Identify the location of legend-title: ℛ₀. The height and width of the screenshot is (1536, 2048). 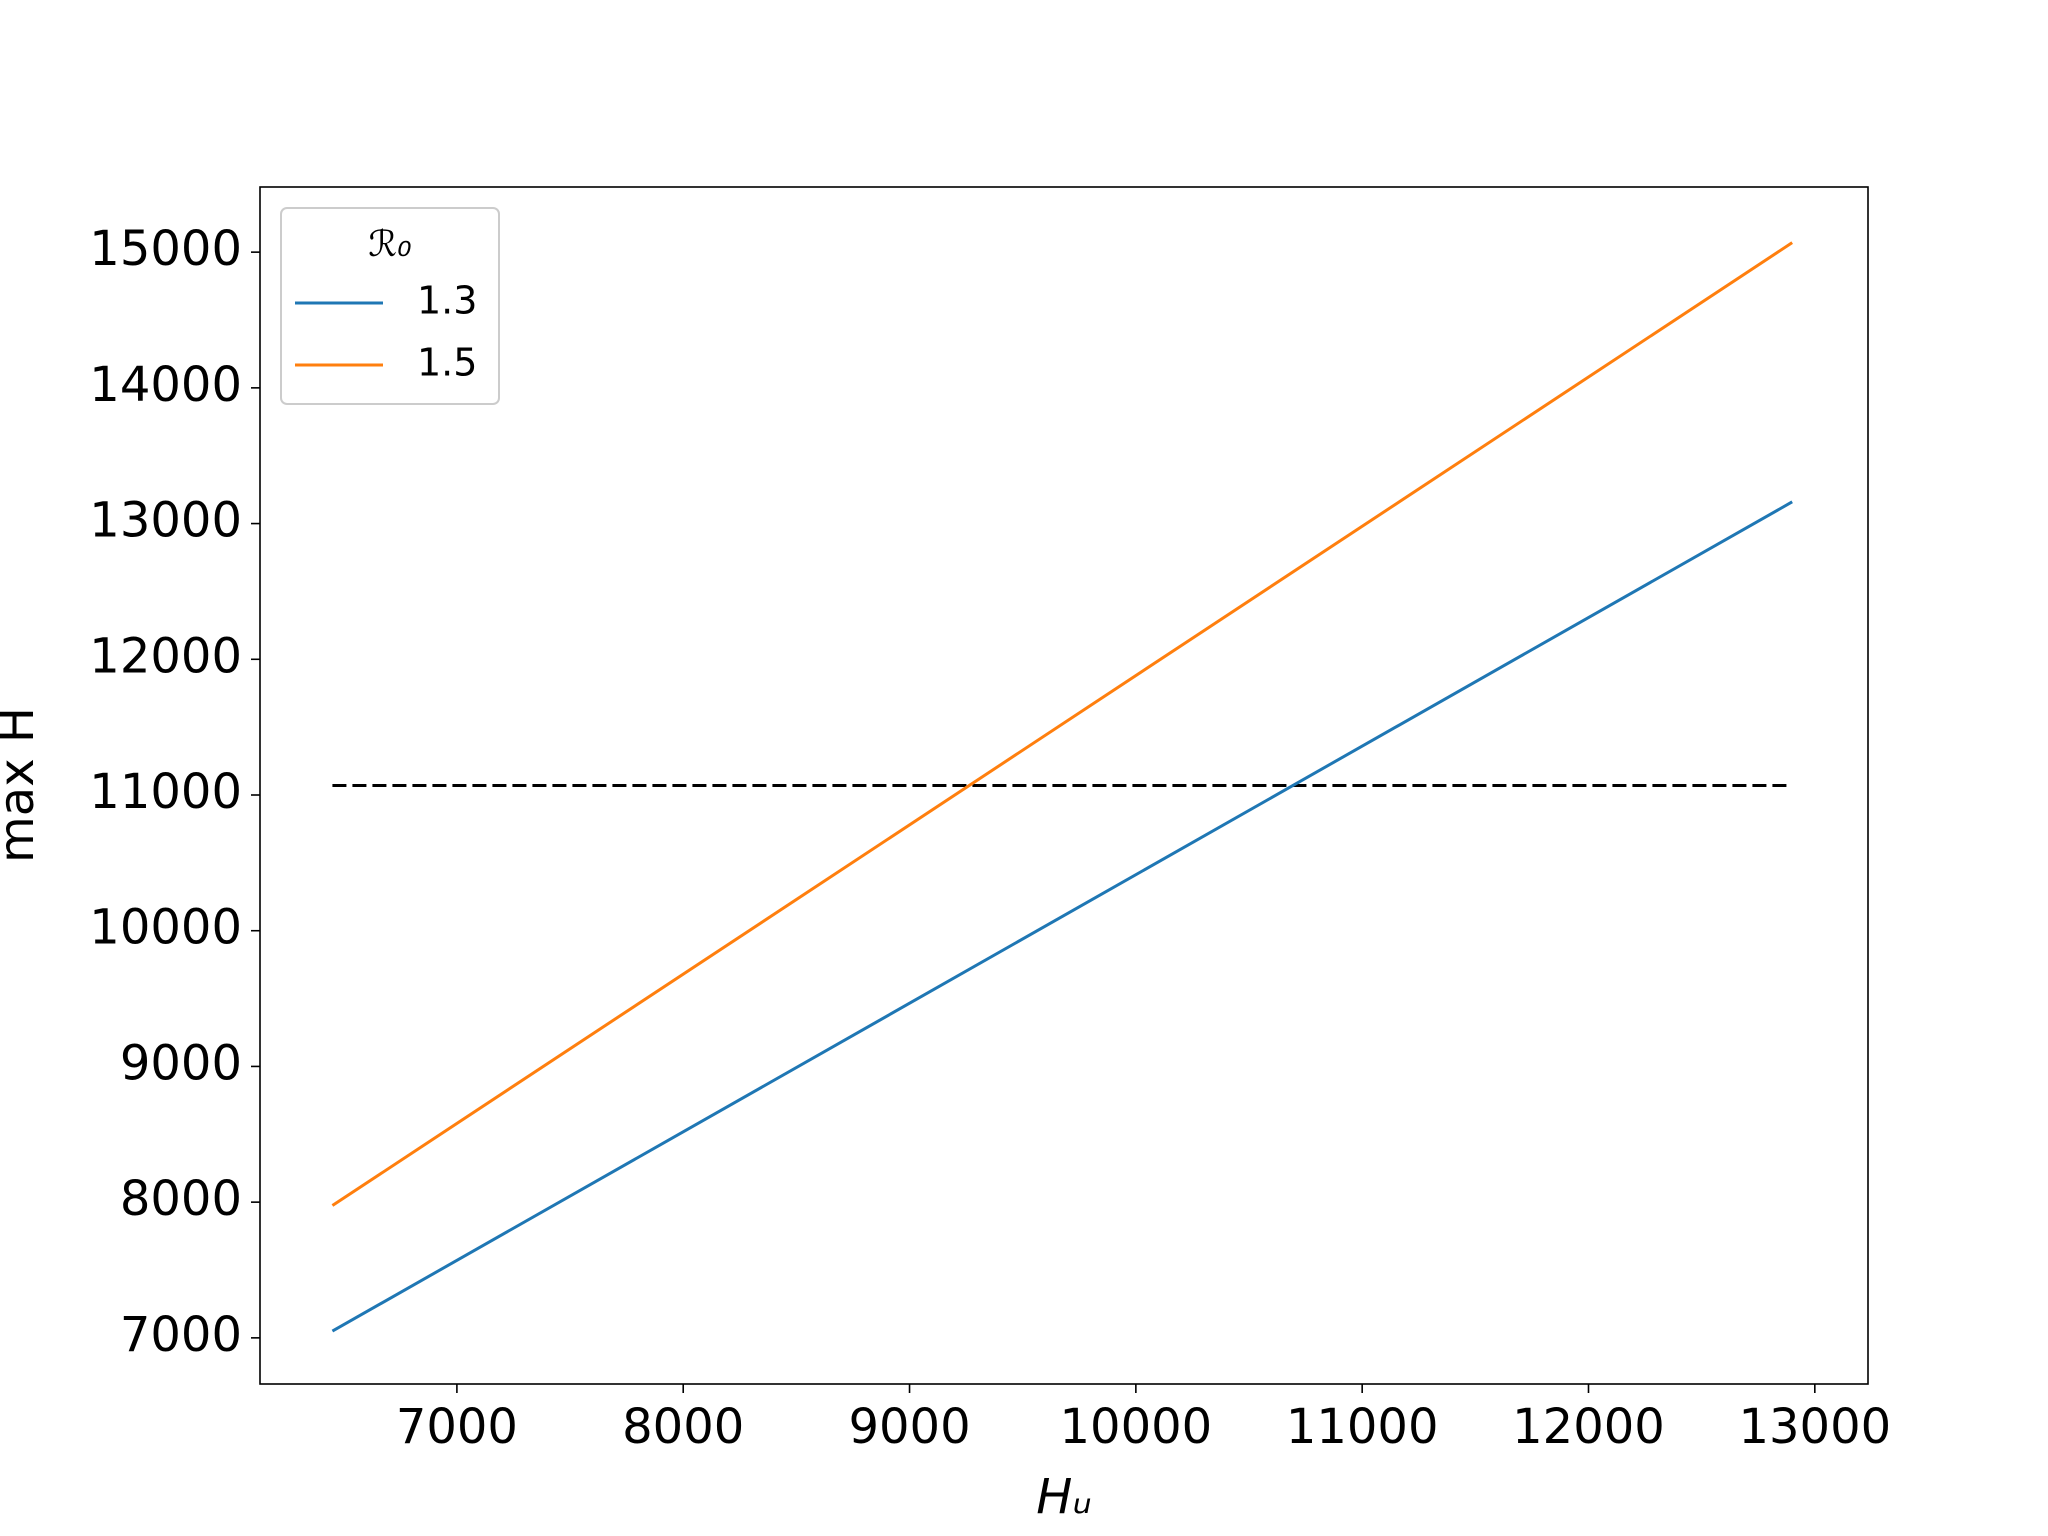
(389, 244).